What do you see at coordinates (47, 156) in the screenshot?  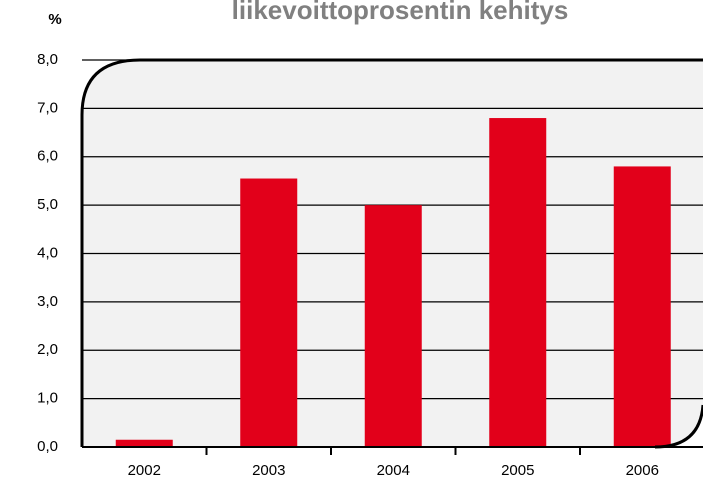 I see `y-tick-label: 6,0` at bounding box center [47, 156].